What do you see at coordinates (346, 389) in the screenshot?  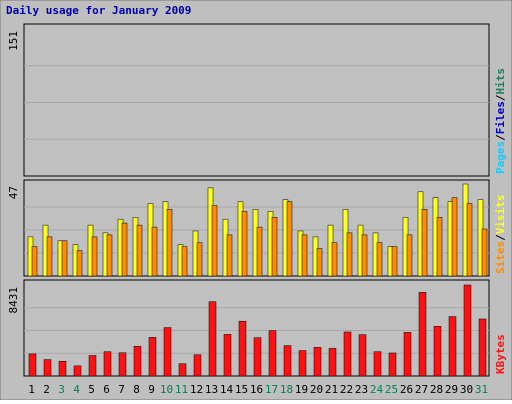 I see `x-tick-label: 22` at bounding box center [346, 389].